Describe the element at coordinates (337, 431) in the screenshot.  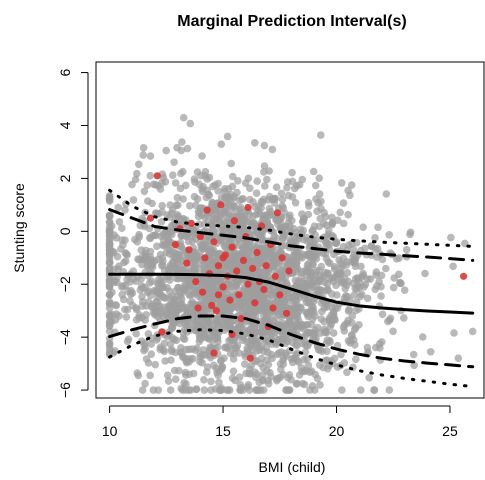
I see `x-tick-label: 20` at that location.